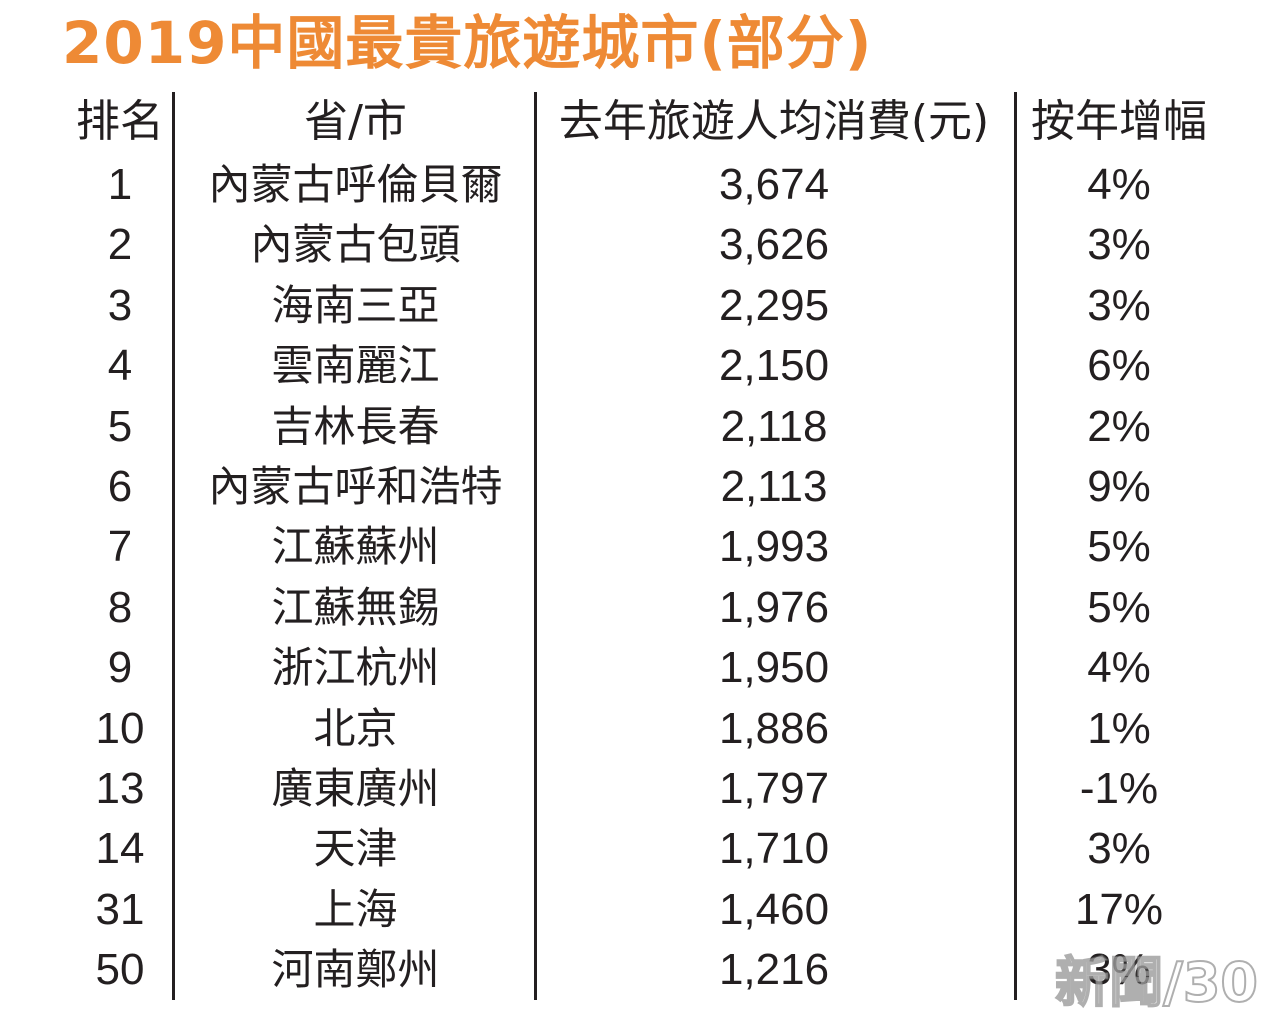 This screenshot has height=1024, width=1280. What do you see at coordinates (640, 548) in the screenshot?
I see `table-row: 7 江蘇蘇州 1,993 5%` at bounding box center [640, 548].